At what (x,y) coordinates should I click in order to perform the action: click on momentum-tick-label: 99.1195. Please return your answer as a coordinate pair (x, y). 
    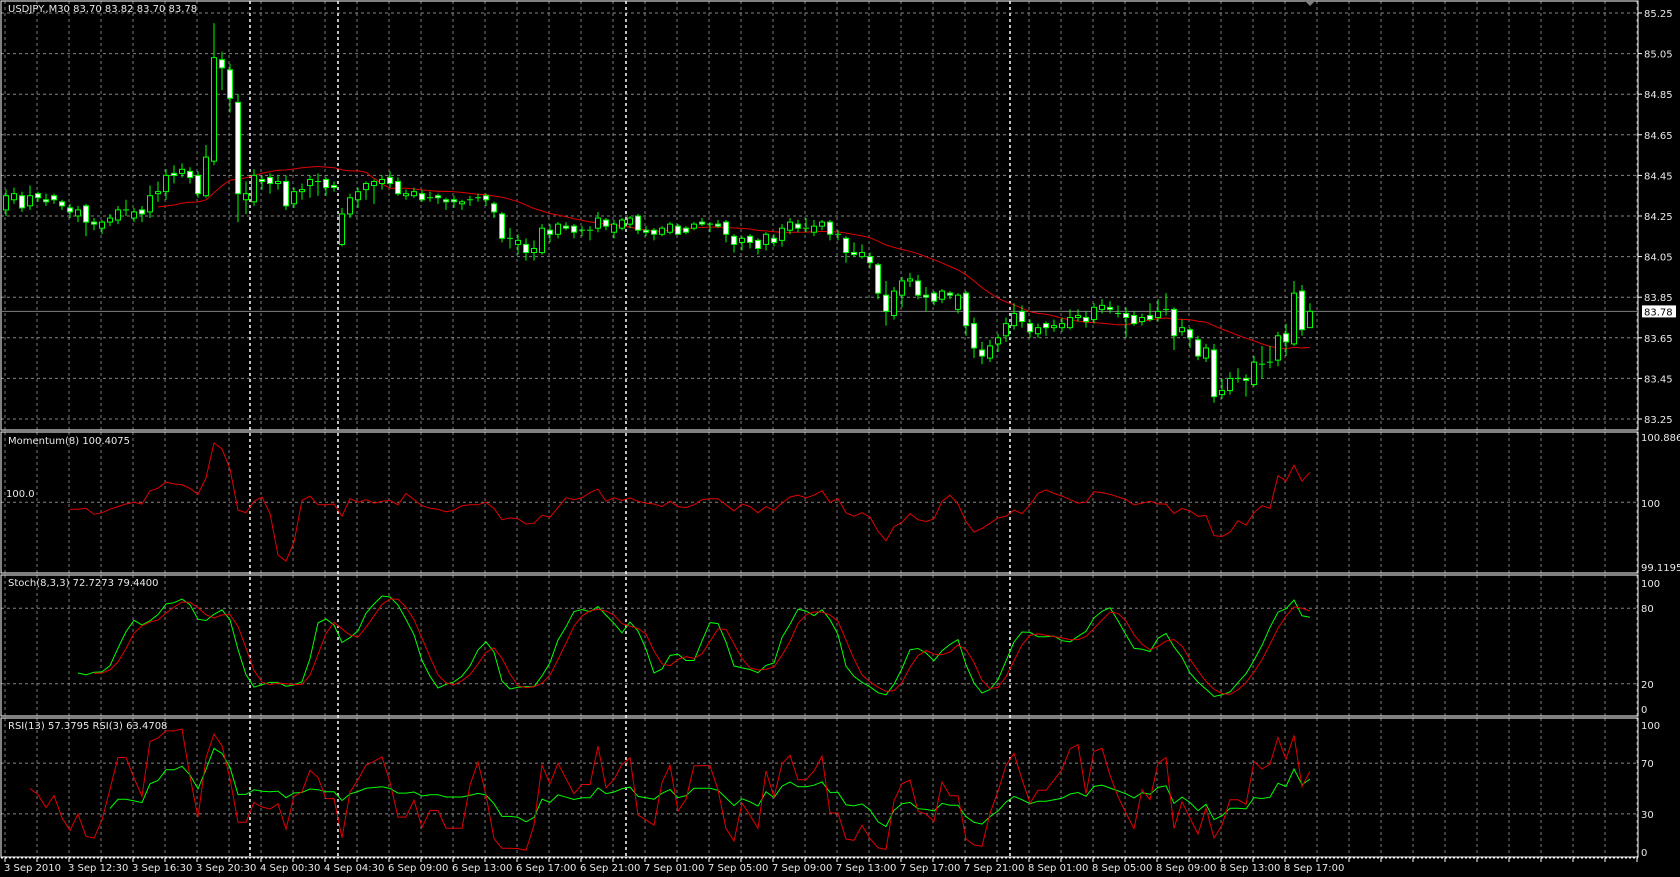
    Looking at the image, I should click on (1660, 568).